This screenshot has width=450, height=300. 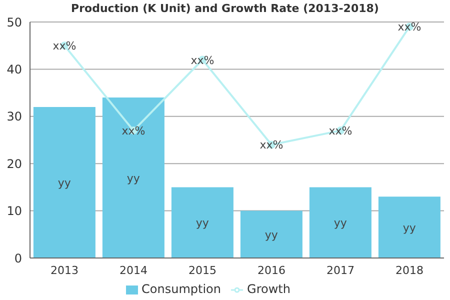 I want to click on y-tick-label: 40, so click(x=14, y=69).